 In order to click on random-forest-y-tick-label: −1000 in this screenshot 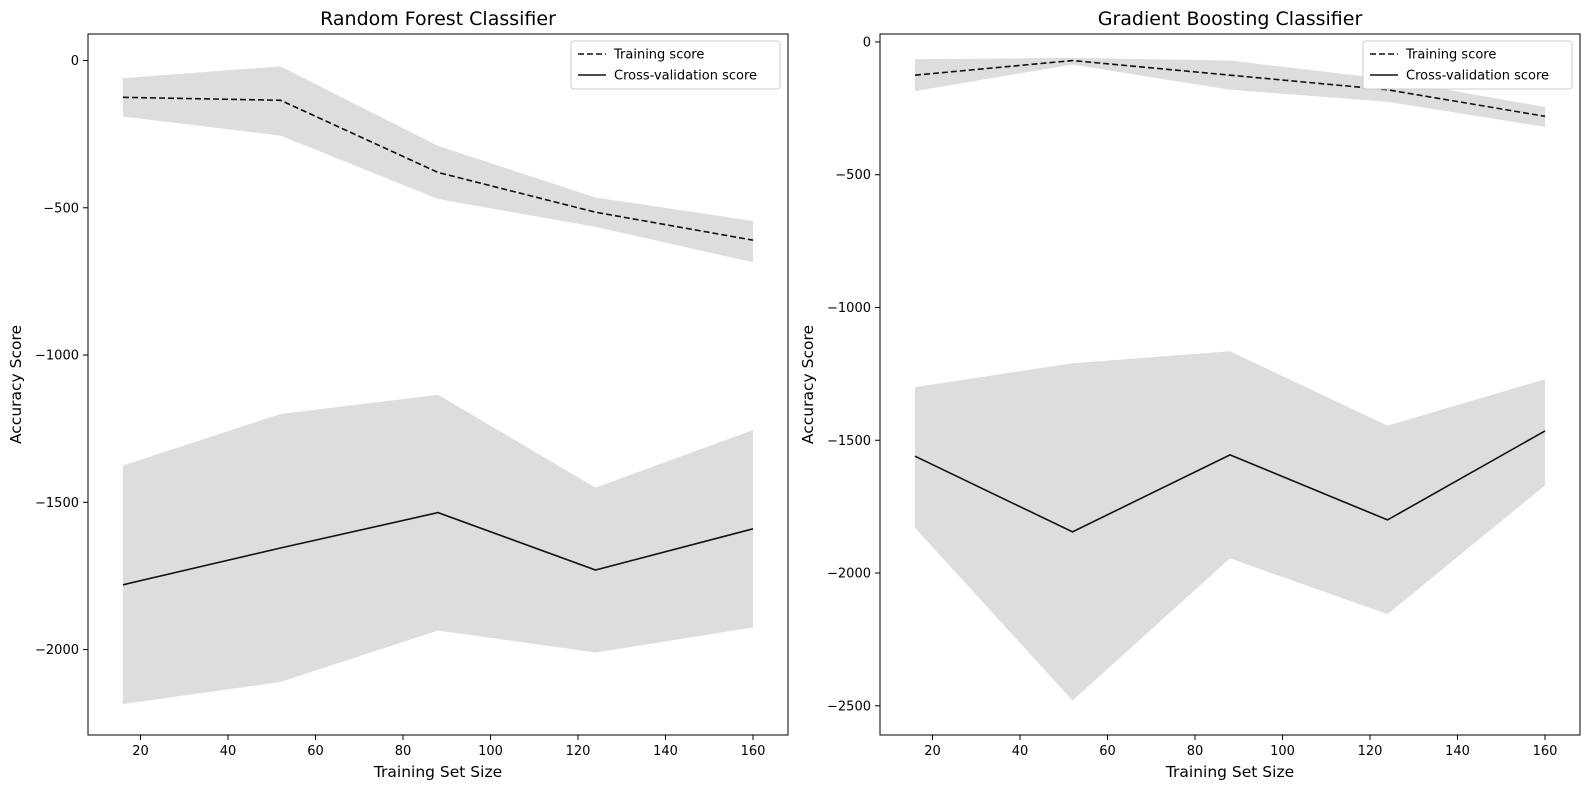, I will do `click(57, 356)`.